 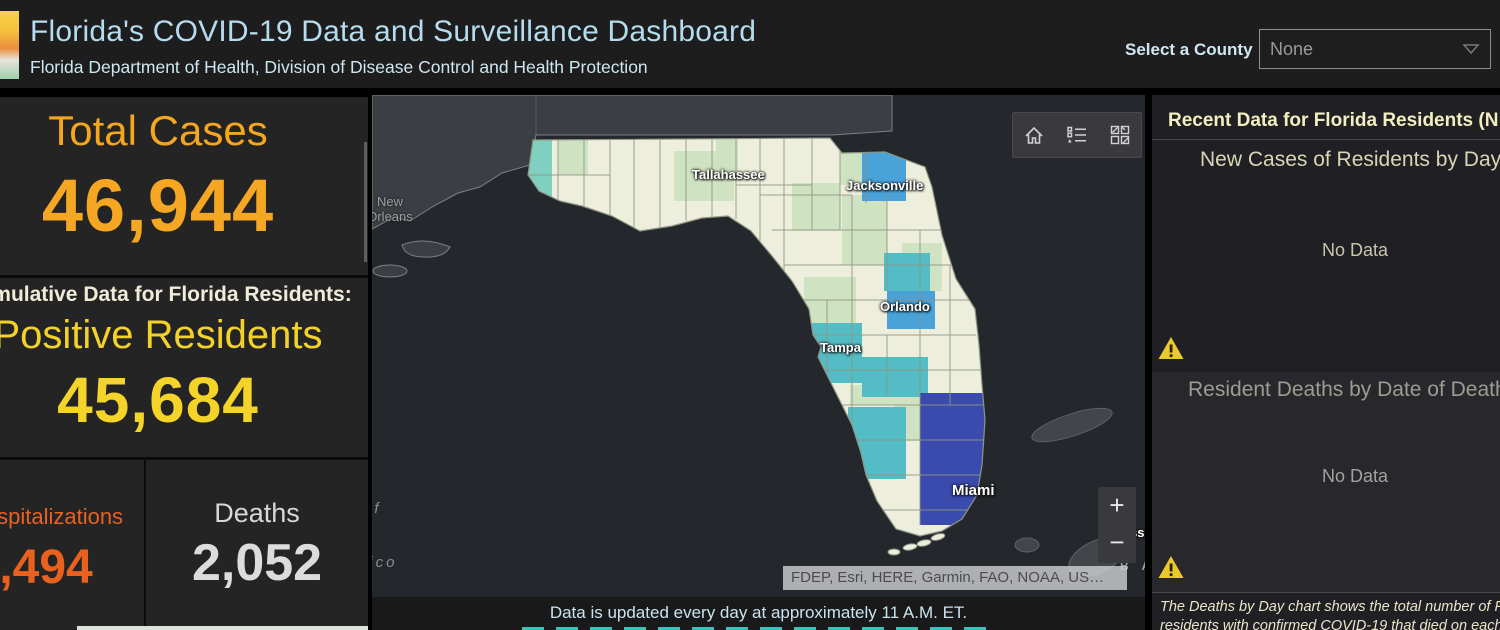 I want to click on zoom-in-button: +, so click(x=1117, y=505).